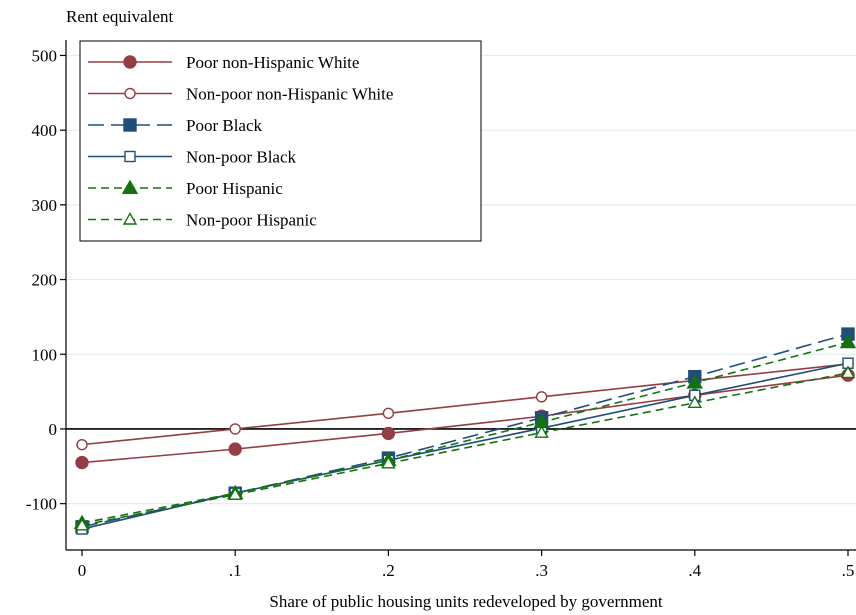  I want to click on legend-label: Poor Black, so click(224, 125).